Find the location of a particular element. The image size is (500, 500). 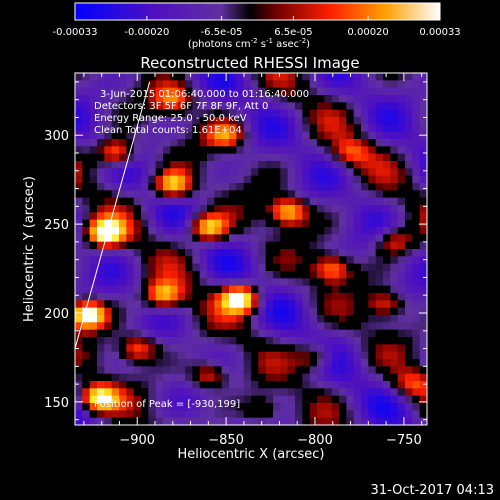

y-tick-label: 300 is located at coordinates (56, 136).